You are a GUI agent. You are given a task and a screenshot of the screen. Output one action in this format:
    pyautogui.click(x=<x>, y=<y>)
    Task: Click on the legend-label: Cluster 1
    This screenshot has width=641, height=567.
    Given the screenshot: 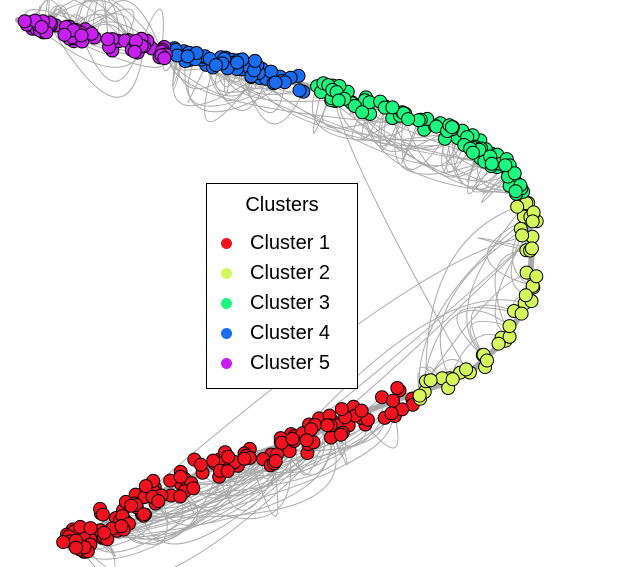 What is the action you would take?
    pyautogui.click(x=290, y=242)
    